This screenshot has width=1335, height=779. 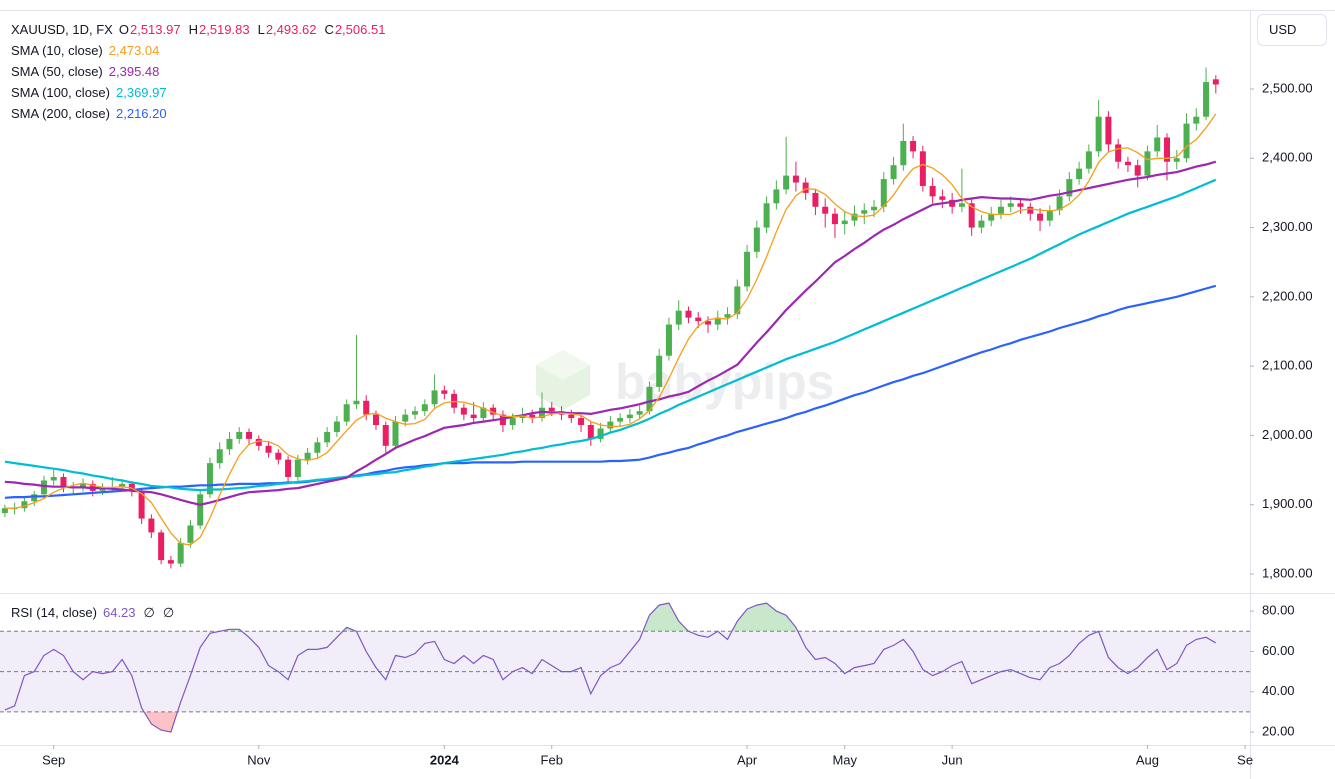 I want to click on oversold-fill, so click(x=161, y=722).